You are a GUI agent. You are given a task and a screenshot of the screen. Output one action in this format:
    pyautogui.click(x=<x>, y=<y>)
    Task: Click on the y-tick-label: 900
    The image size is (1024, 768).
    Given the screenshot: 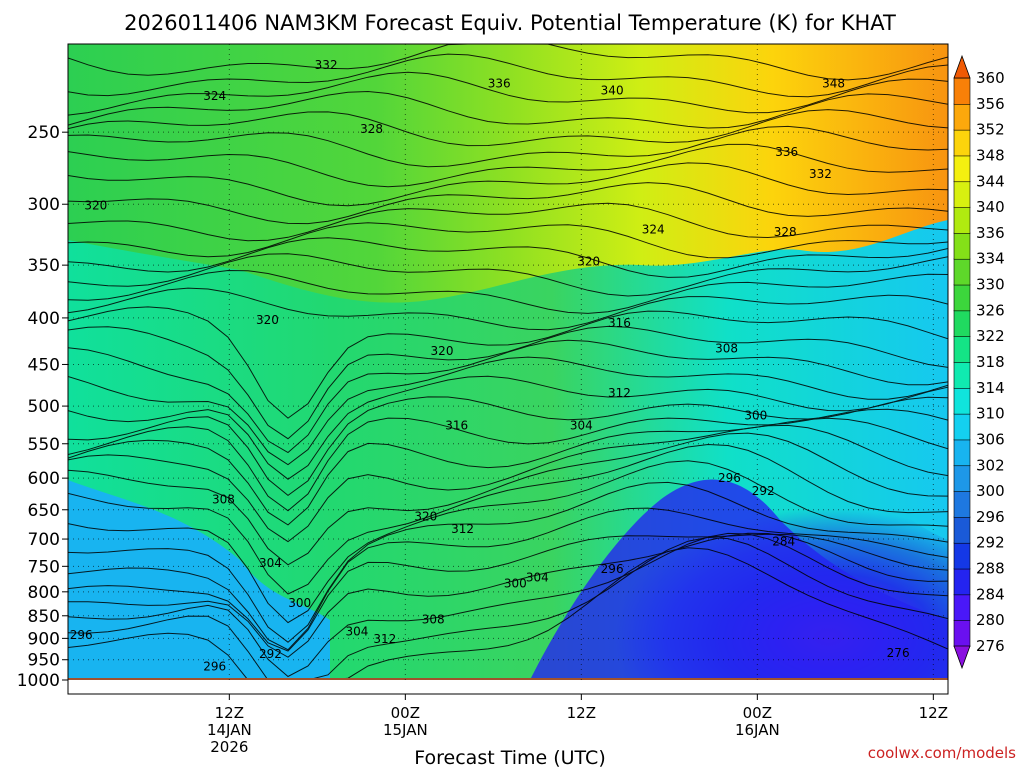 What is the action you would take?
    pyautogui.click(x=44, y=639)
    